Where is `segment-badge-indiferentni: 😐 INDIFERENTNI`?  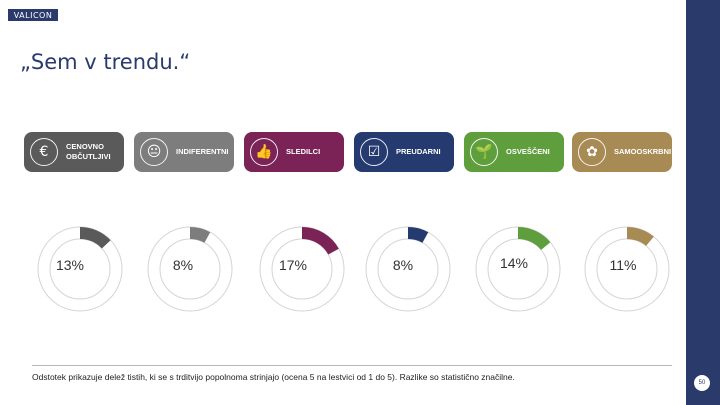 segment-badge-indiferentni: 😐 INDIFERENTNI is located at coordinates (184, 152).